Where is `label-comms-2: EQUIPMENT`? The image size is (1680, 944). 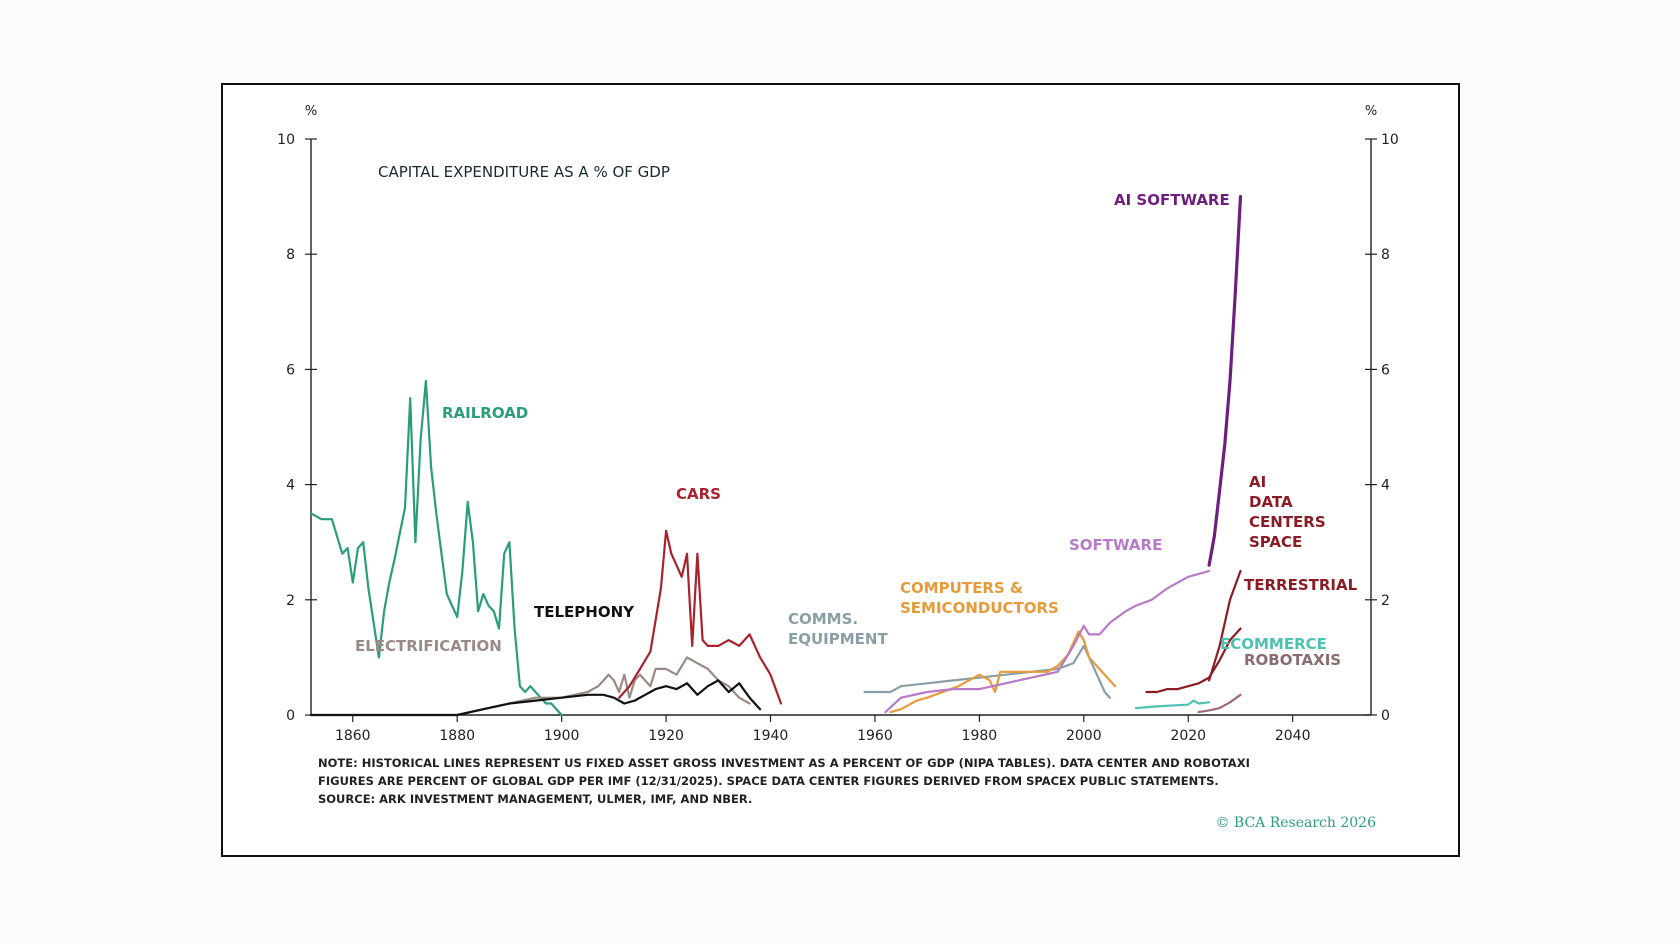
label-comms-2: EQUIPMENT is located at coordinates (838, 639).